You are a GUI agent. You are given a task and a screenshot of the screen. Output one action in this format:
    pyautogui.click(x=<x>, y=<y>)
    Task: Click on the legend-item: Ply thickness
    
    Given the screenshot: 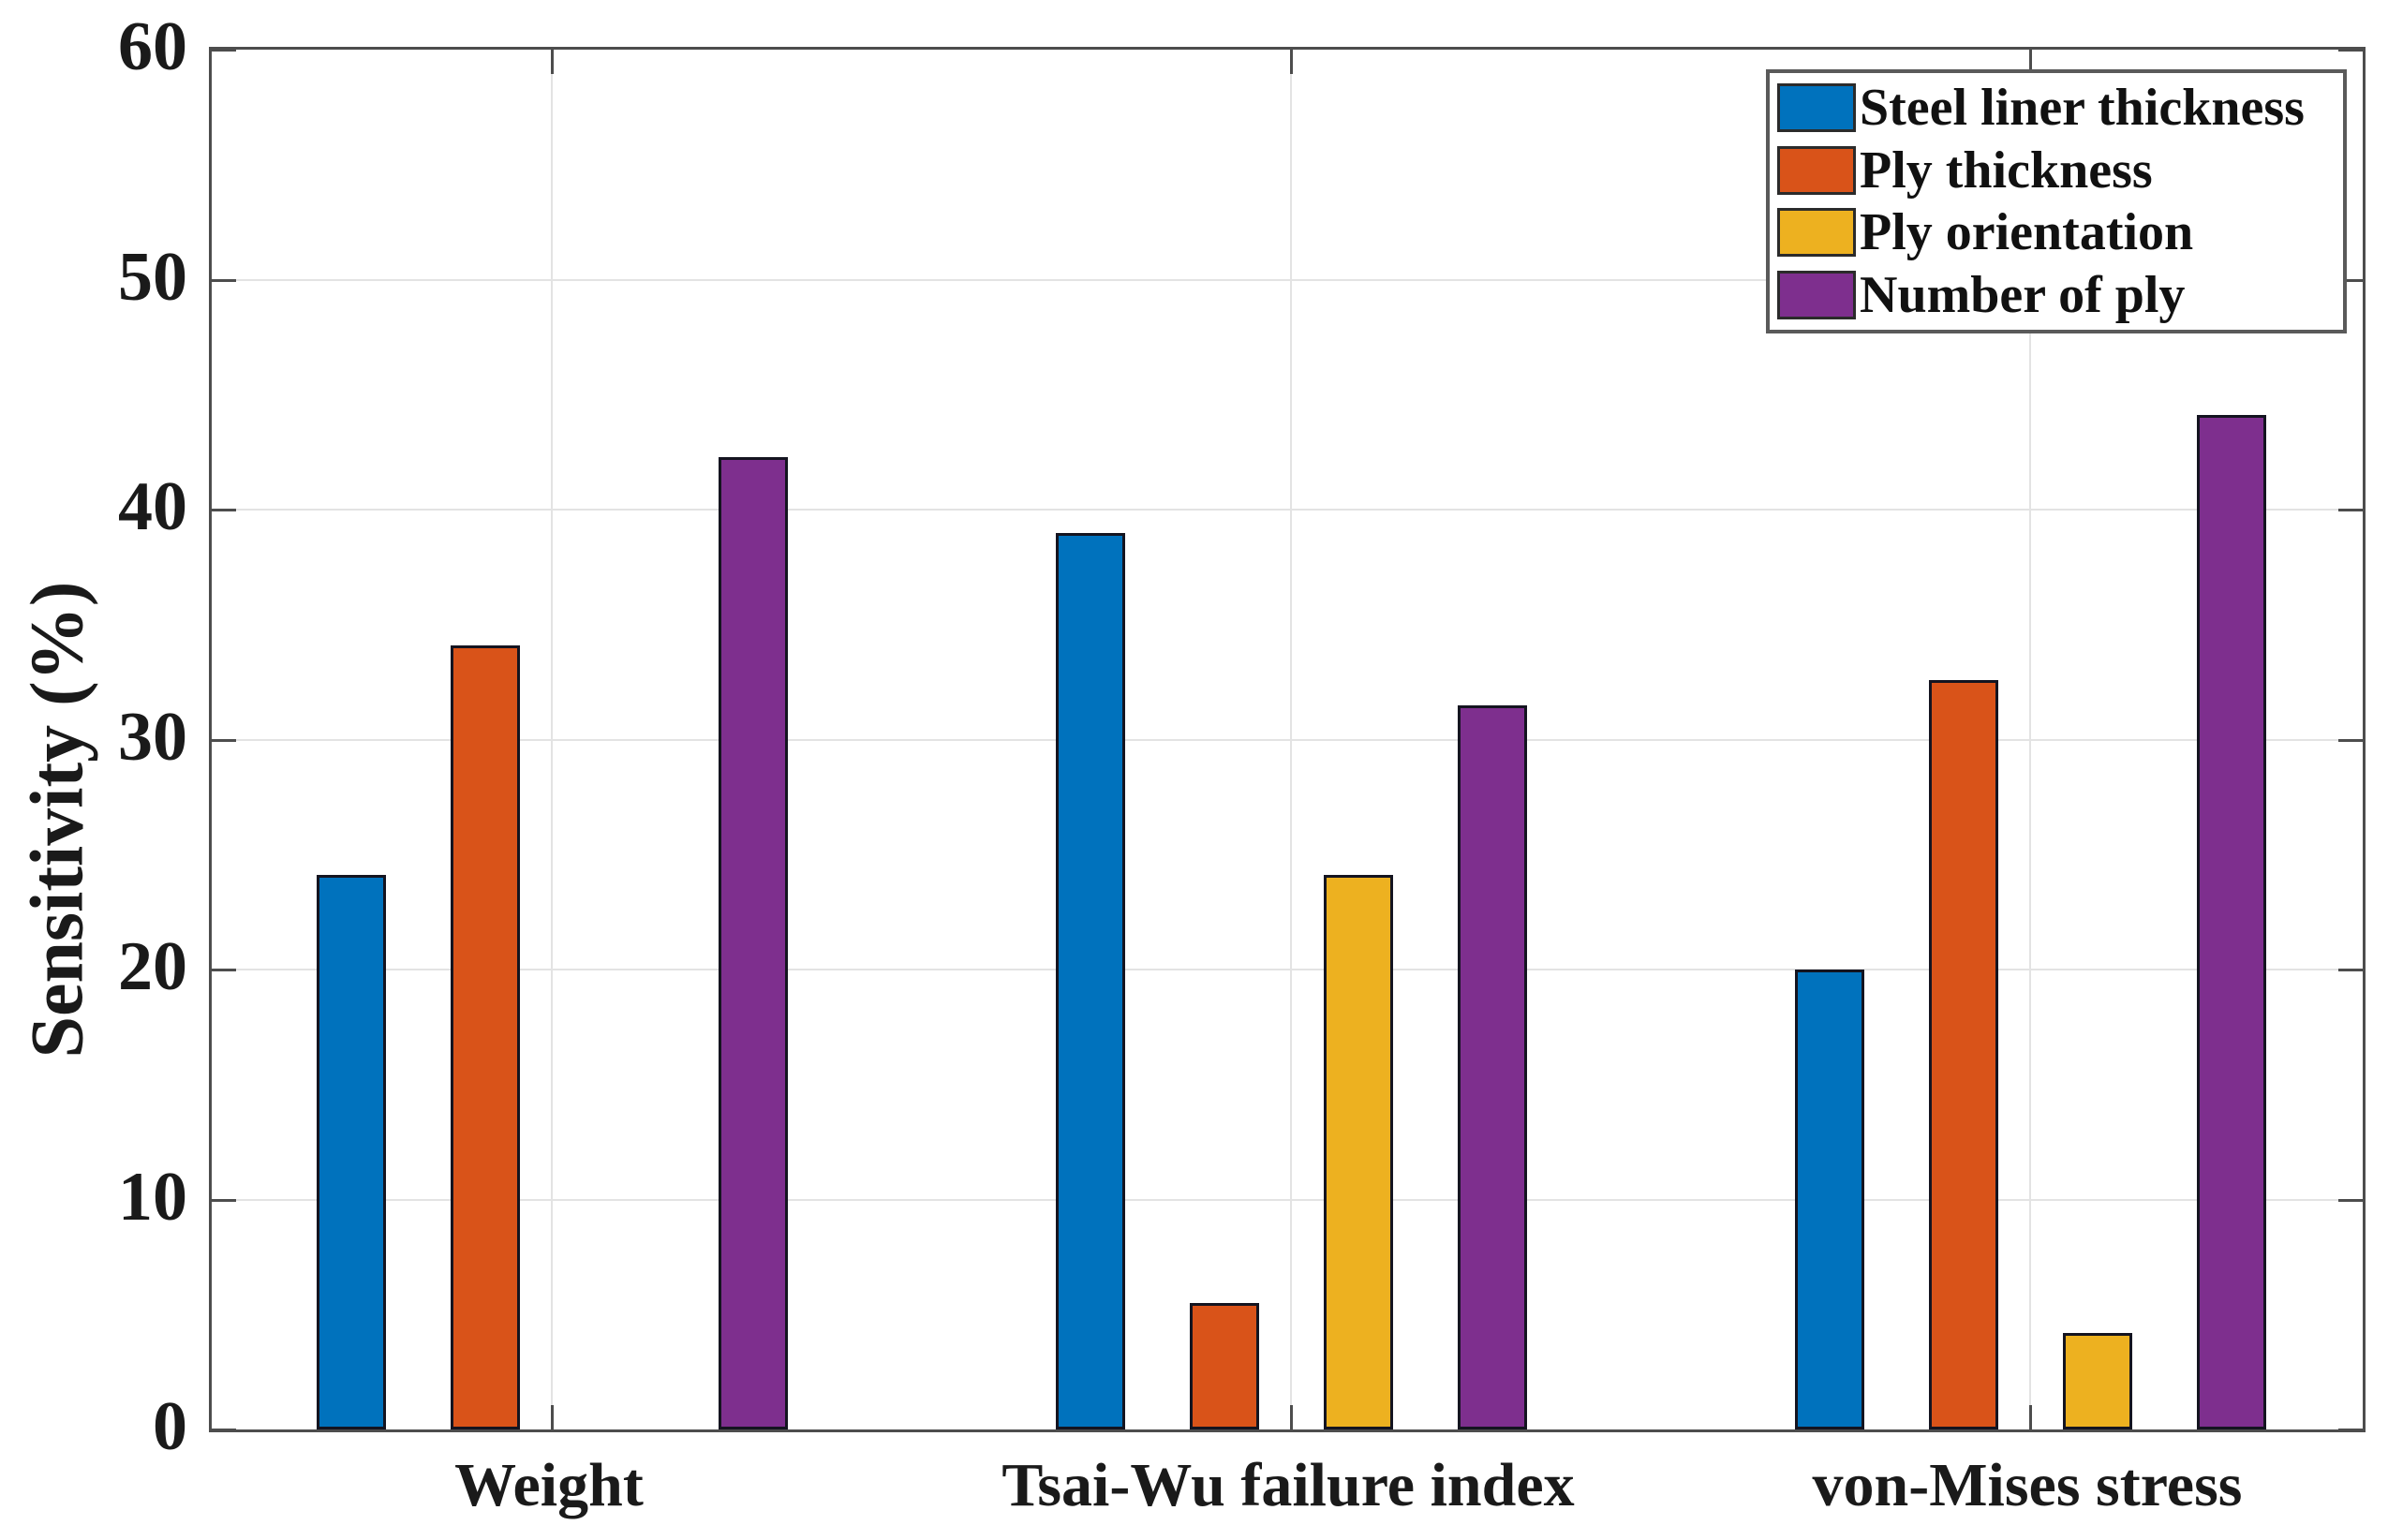 What is the action you would take?
    pyautogui.click(x=2060, y=170)
    